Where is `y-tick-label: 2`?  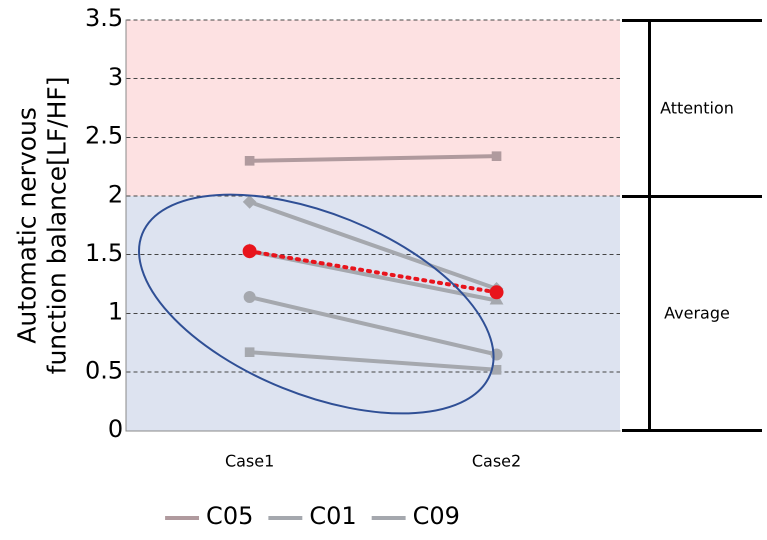
y-tick-label: 2 is located at coordinates (116, 194).